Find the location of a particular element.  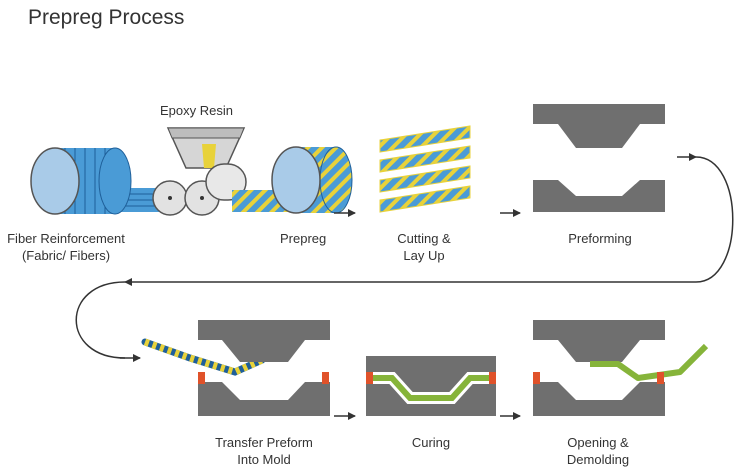

label-epoxy-resin: Epoxy Resin is located at coordinates (196, 110).